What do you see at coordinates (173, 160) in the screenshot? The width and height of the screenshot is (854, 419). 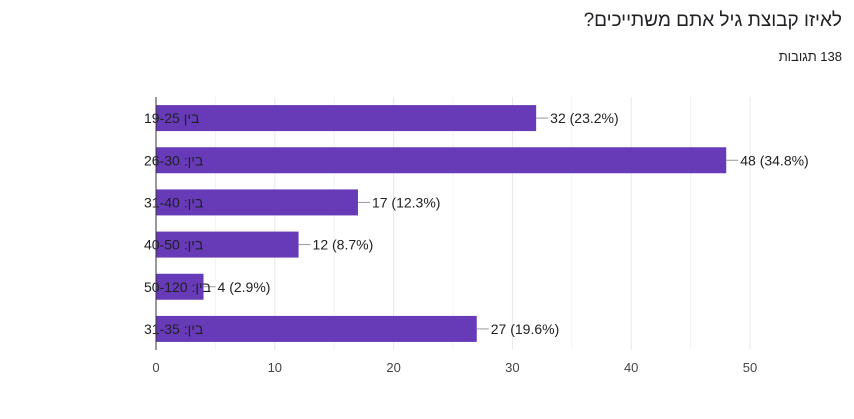 I see `category-label: בין: 26-30` at bounding box center [173, 160].